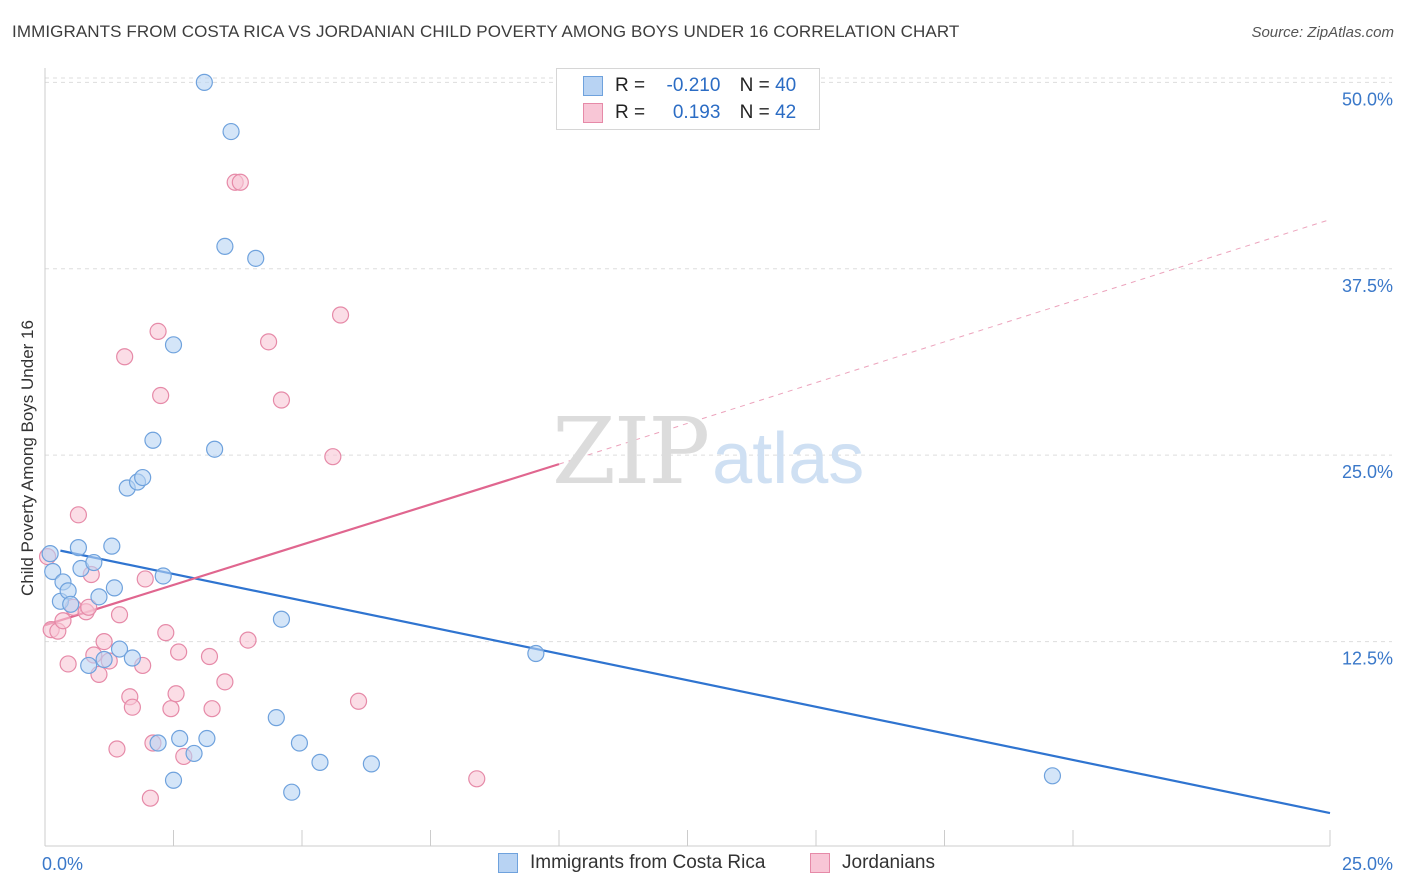 Image resolution: width=1406 pixels, height=892 pixels. Describe the element at coordinates (1367, 659) in the screenshot. I see `y-tick-label: 12.5%` at that location.